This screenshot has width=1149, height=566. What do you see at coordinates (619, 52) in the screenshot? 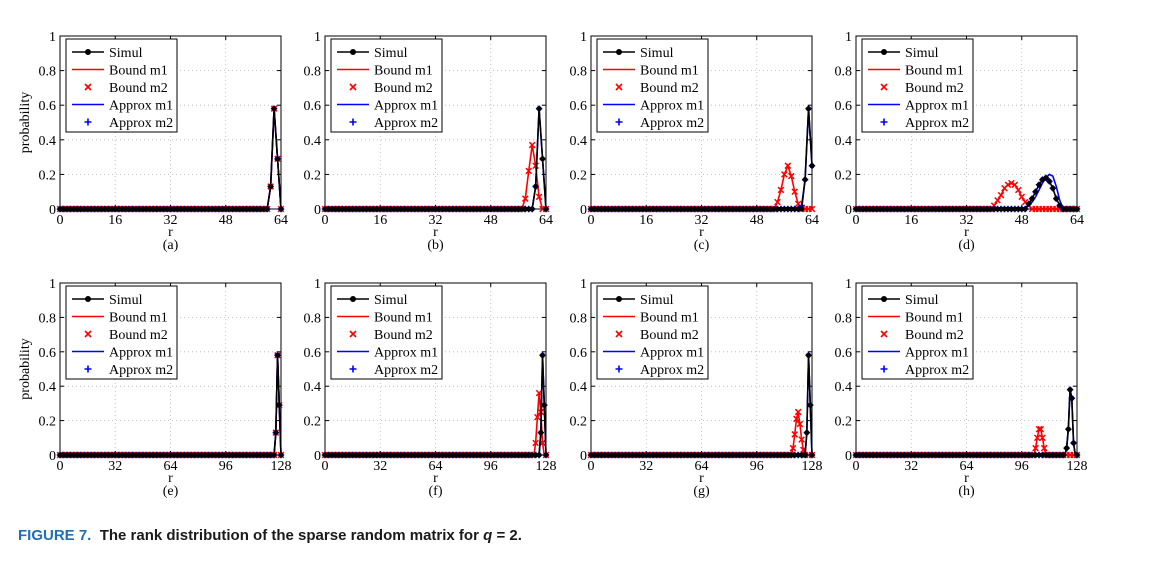
I see `legend-simul-marker` at bounding box center [619, 52].